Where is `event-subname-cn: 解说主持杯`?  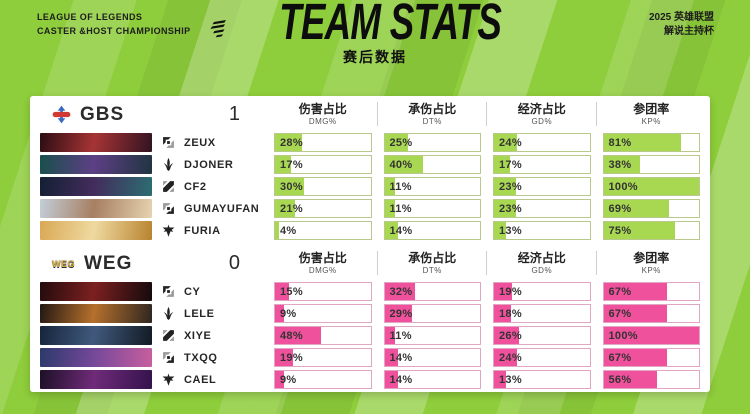 event-subname-cn: 解说主持杯 is located at coordinates (689, 31).